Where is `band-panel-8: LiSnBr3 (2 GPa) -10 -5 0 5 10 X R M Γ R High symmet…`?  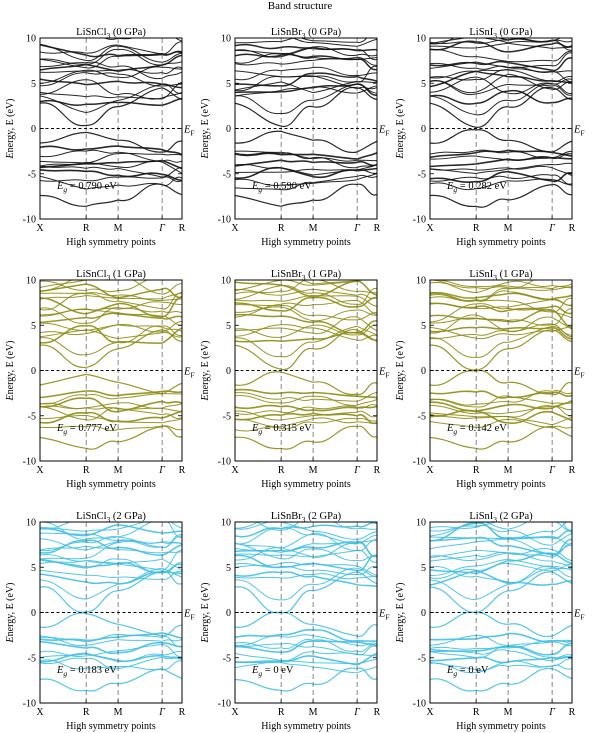 band-panel-8: LiSnBr3 (2 GPa) -10 -5 0 5 10 X R M Γ R High symmet… is located at coordinates (295, 621).